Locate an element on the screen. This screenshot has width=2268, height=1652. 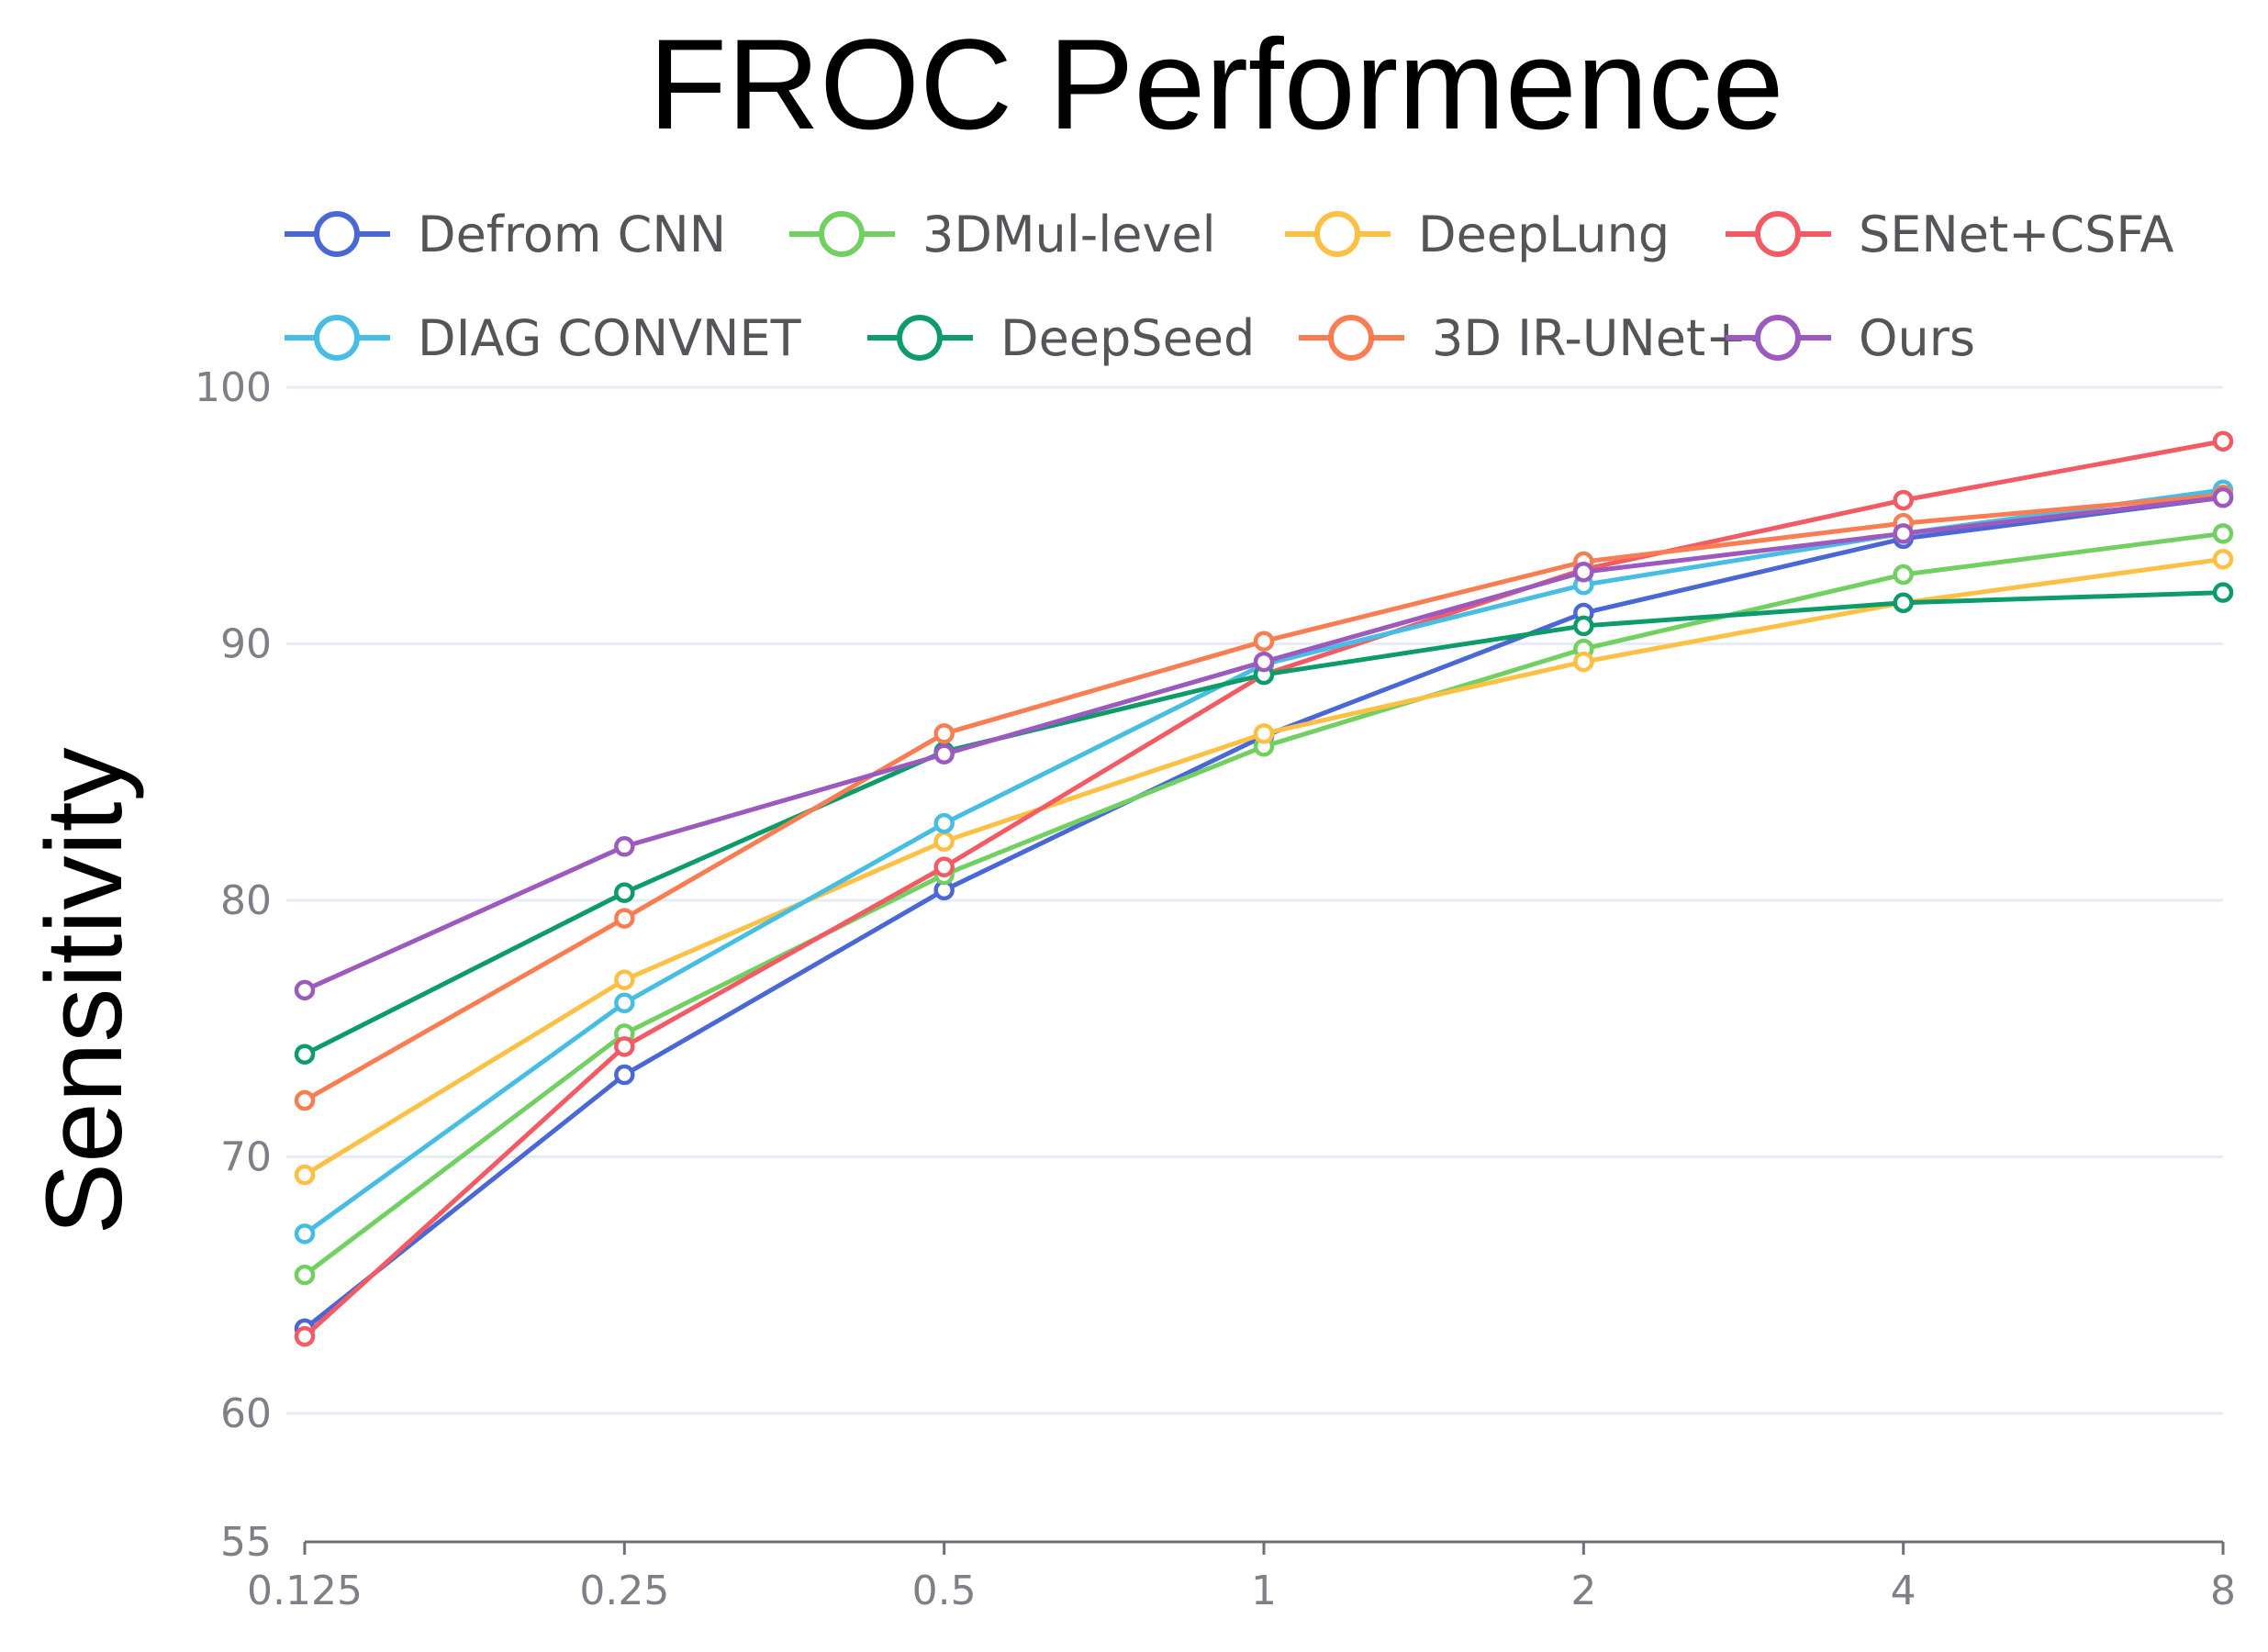
x-tick-label: 2 is located at coordinates (1583, 1591).